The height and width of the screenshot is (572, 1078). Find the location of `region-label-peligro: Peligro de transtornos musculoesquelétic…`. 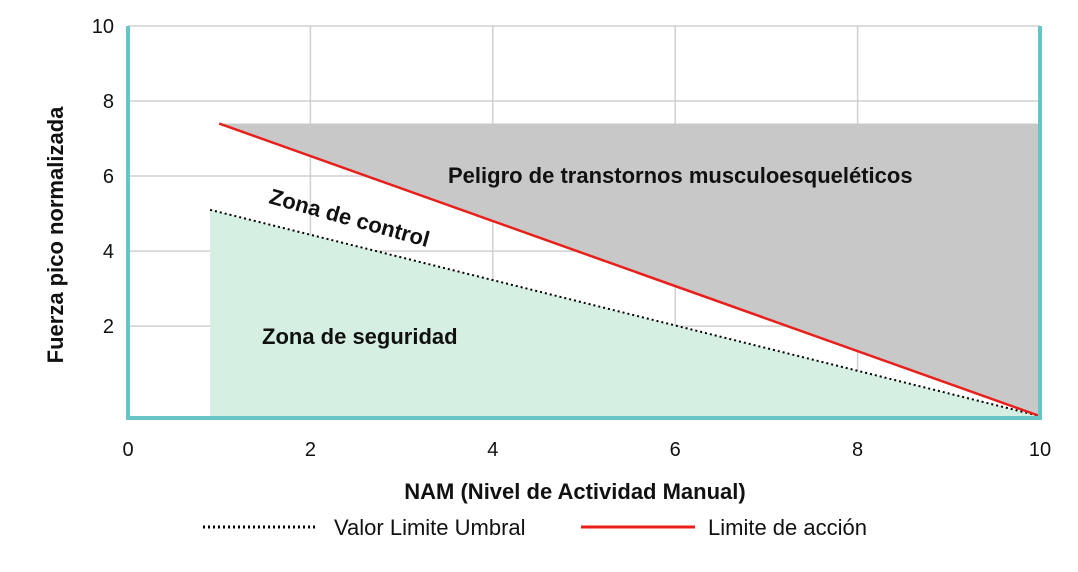

region-label-peligro: Peligro de transtornos musculoesquelétic… is located at coordinates (680, 175).